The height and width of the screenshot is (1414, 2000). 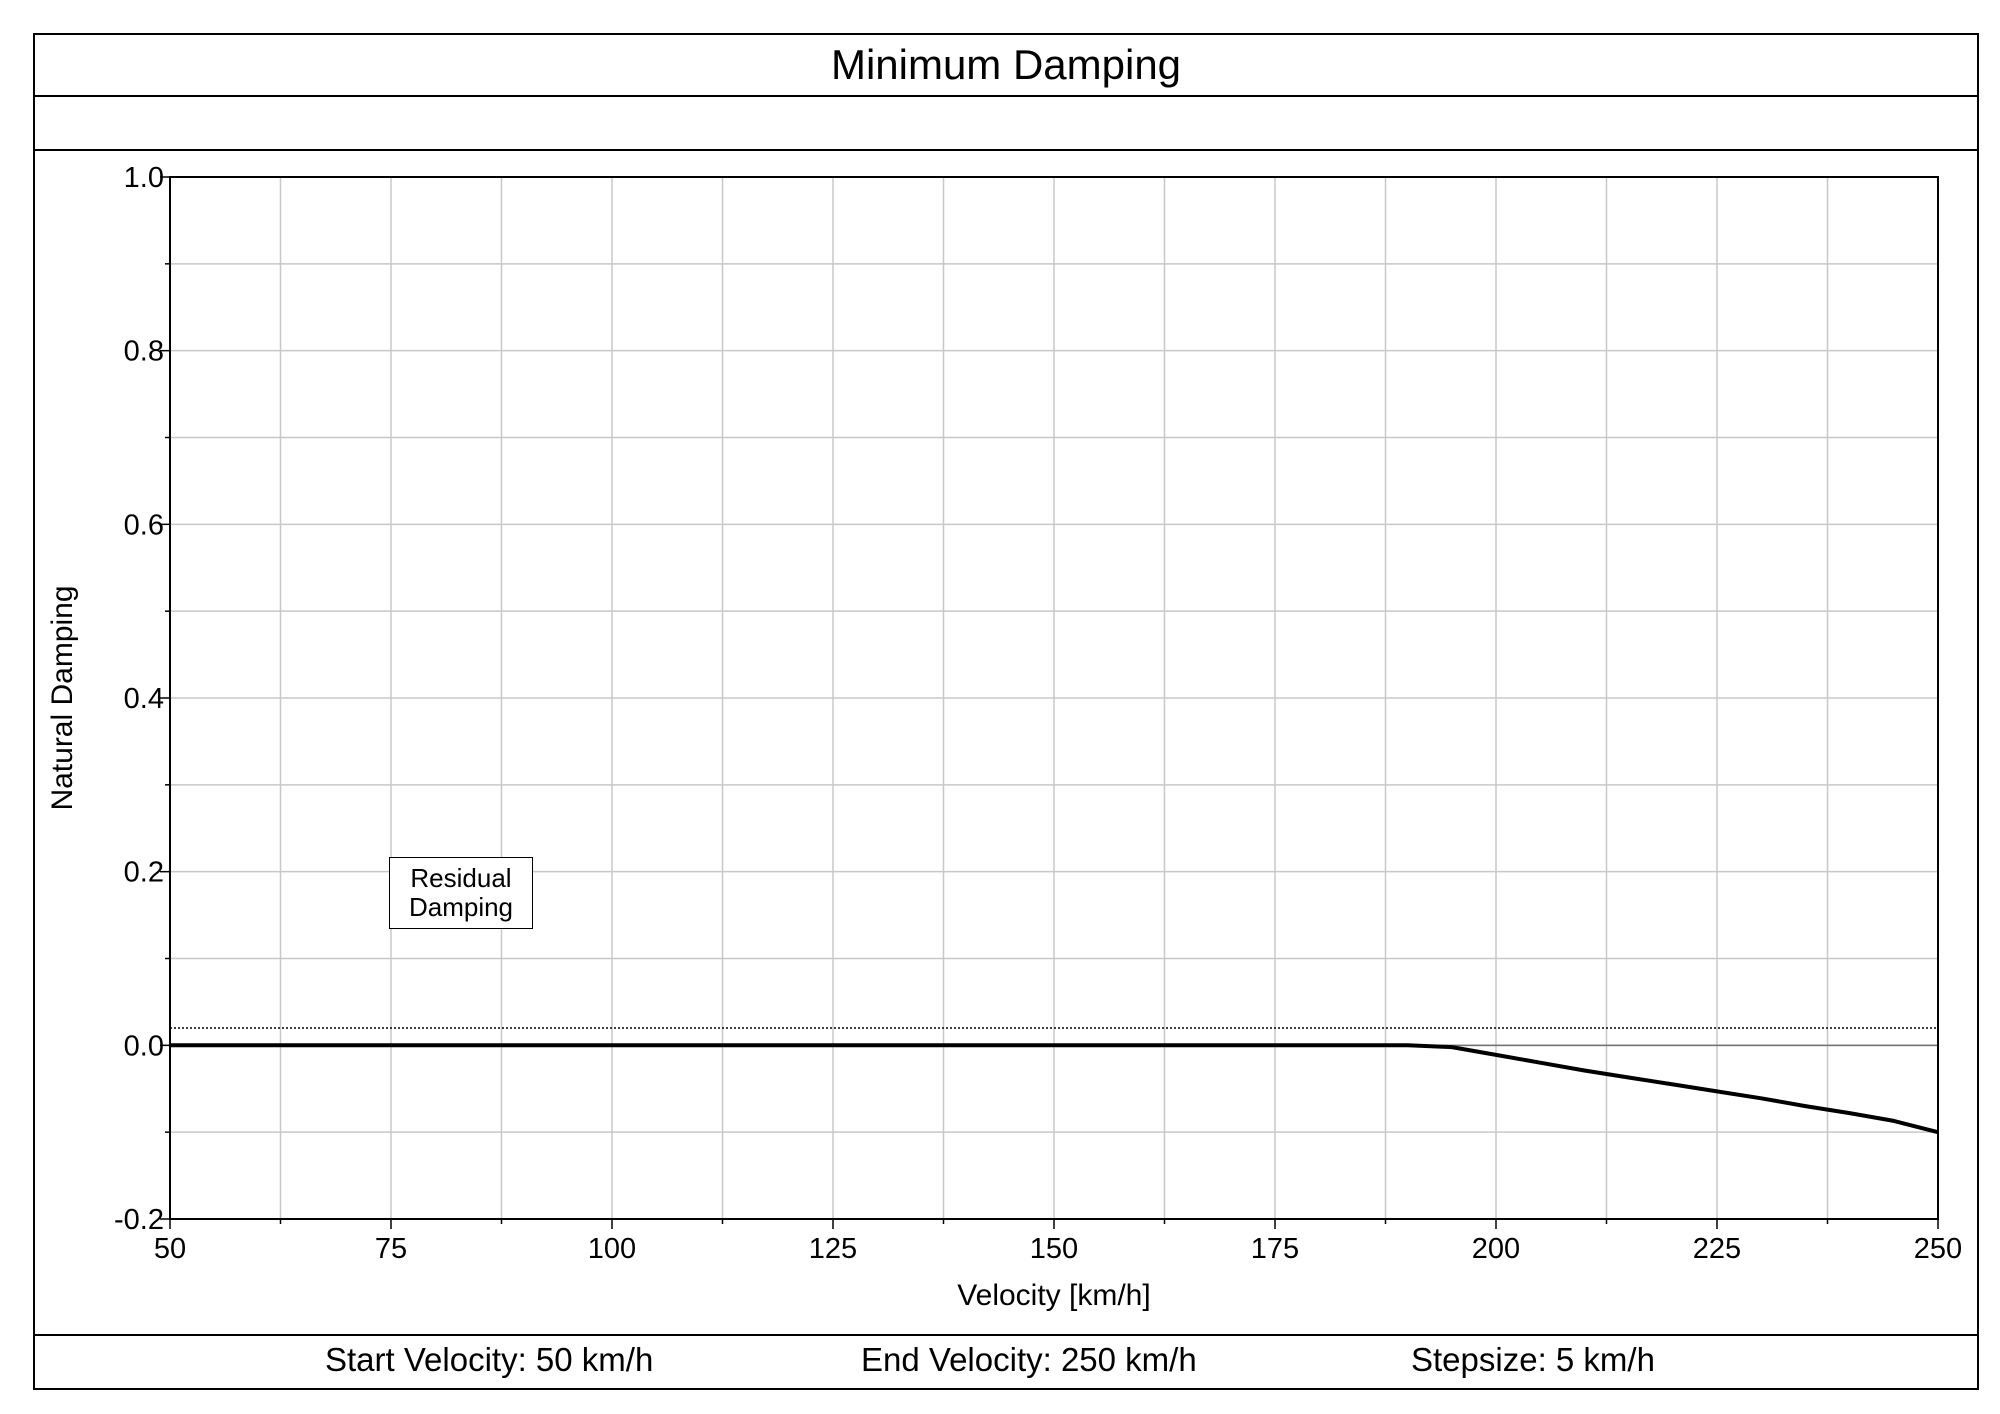 I want to click on y-tick-label: 0.4, so click(x=144, y=699).